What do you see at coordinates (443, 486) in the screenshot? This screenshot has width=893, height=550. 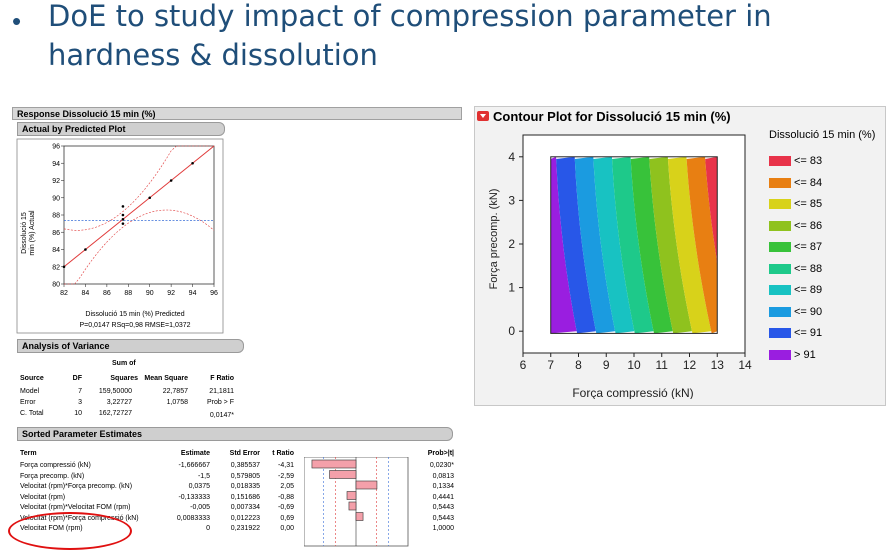 I see `param-prob: 0,1334` at bounding box center [443, 486].